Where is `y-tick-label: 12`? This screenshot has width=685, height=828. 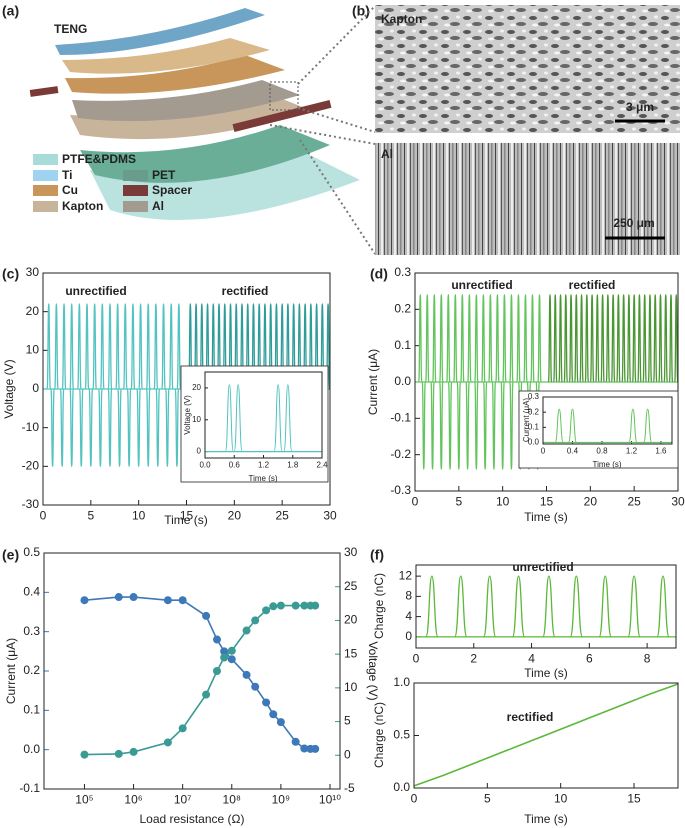
y-tick-label: 12 is located at coordinates (406, 575).